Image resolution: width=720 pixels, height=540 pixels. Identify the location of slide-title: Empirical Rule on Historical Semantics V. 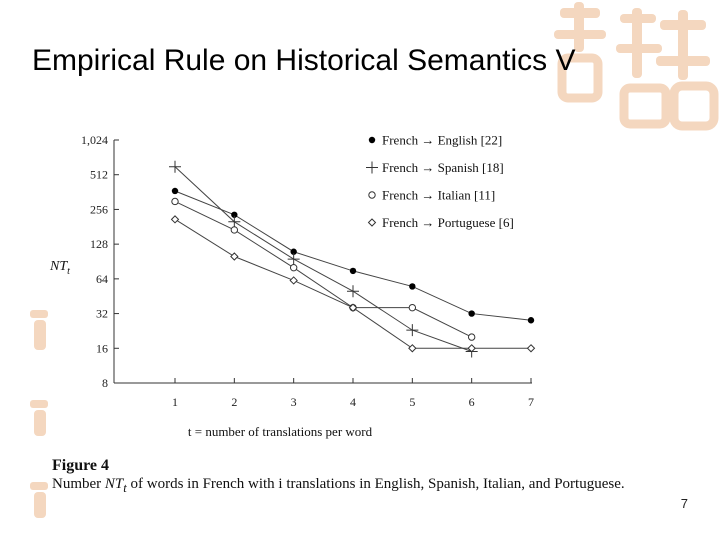
(304, 61).